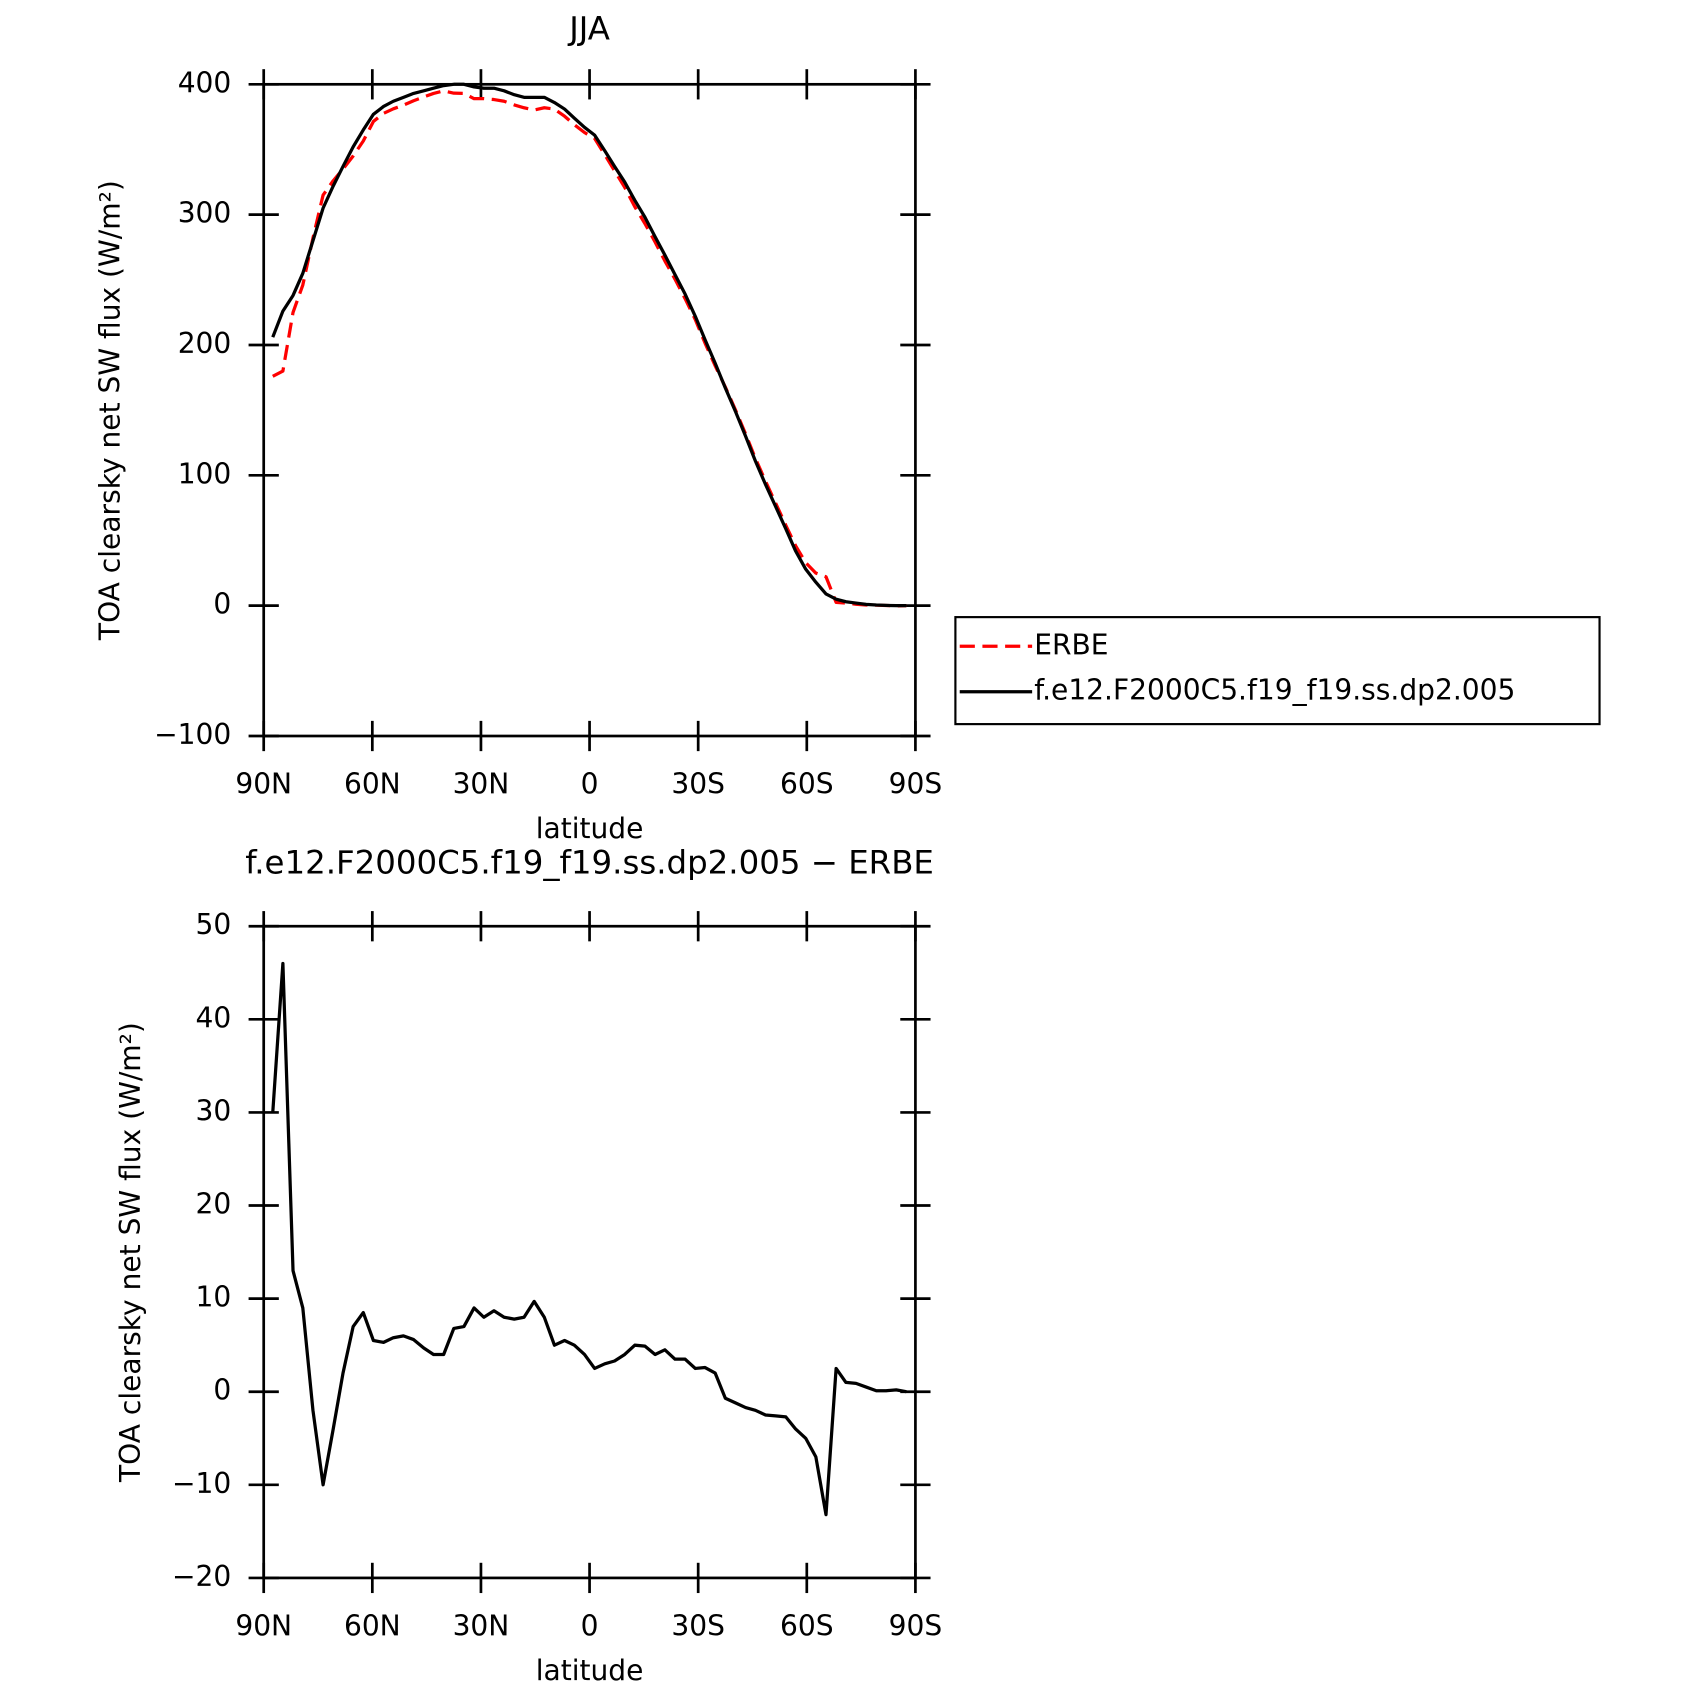 This screenshot has width=1686, height=1686. Describe the element at coordinates (1274, 690) in the screenshot. I see `legend-label: f.e12.F2000C5.f19_f19.ss.dp2.005` at that location.